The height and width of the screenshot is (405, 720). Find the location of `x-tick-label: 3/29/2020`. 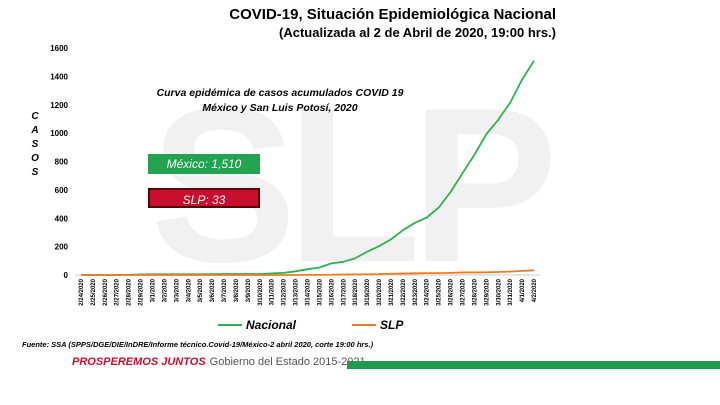

x-tick-label: 3/29/2020 is located at coordinates (487, 291).